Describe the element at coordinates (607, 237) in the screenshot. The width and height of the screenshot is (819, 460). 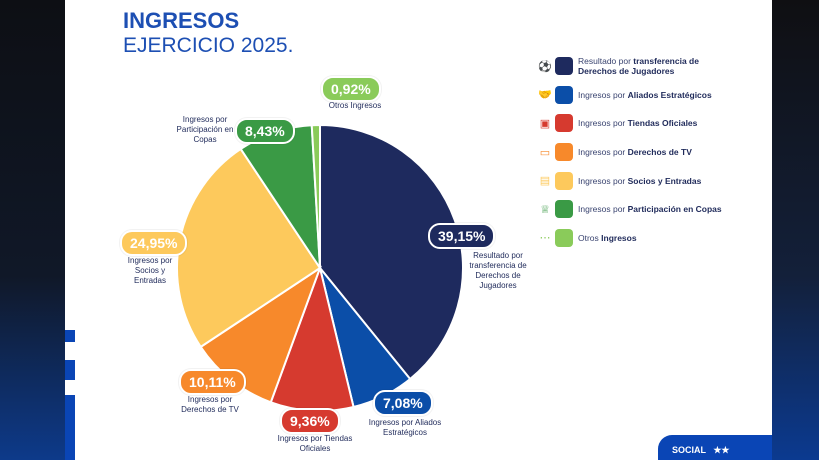
I see `legend-label: Otros Ingresos` at that location.